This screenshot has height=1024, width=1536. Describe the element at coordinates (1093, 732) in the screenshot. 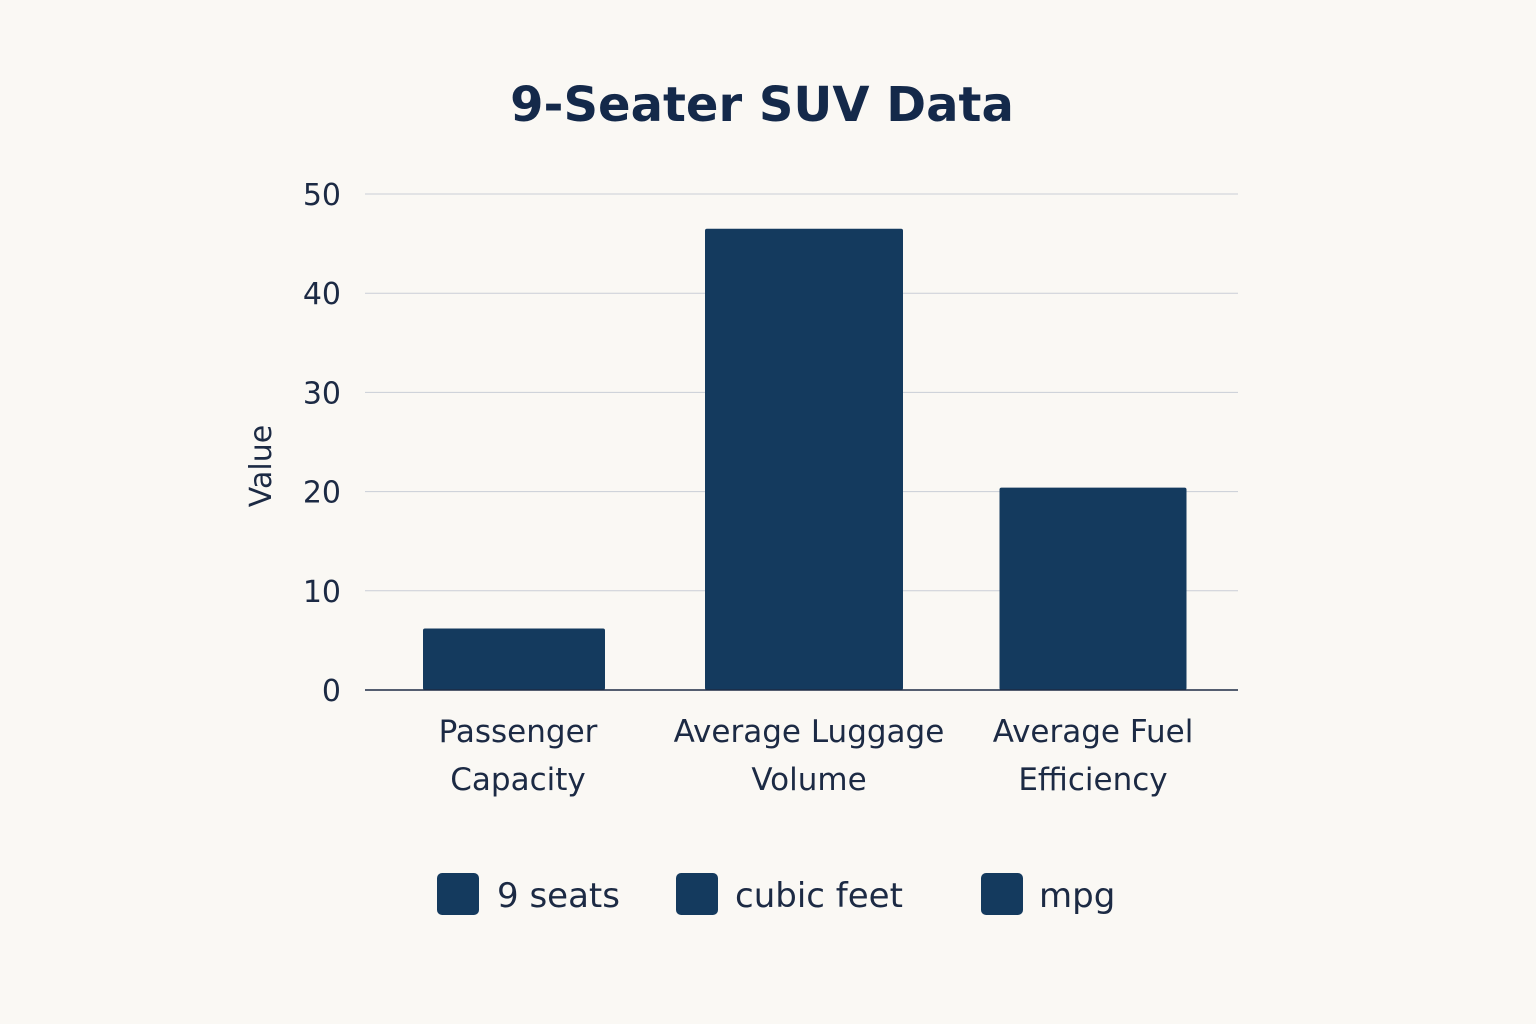

I see `x-tick-label: Average Fuel` at that location.